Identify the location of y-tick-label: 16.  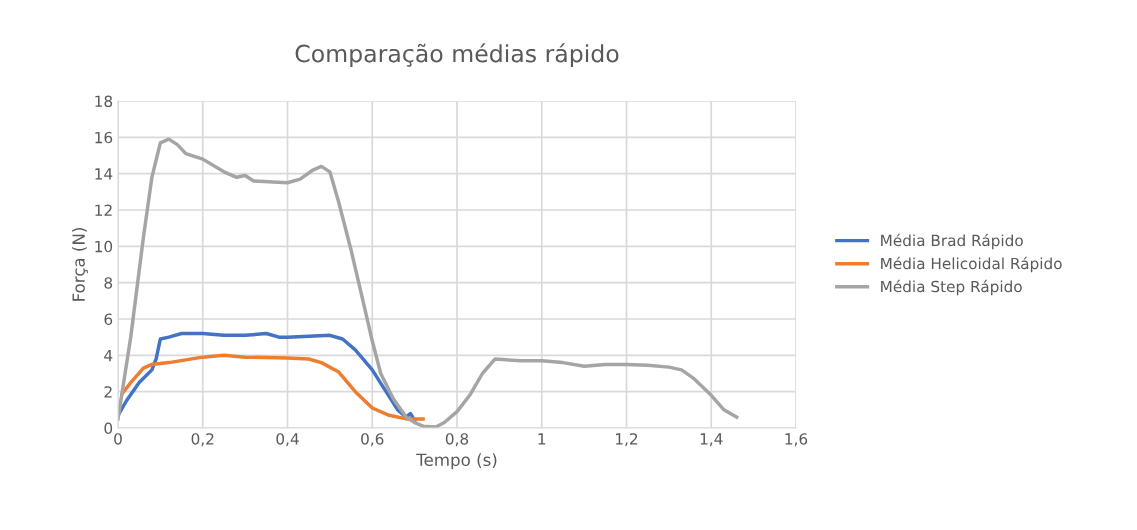
(104, 137).